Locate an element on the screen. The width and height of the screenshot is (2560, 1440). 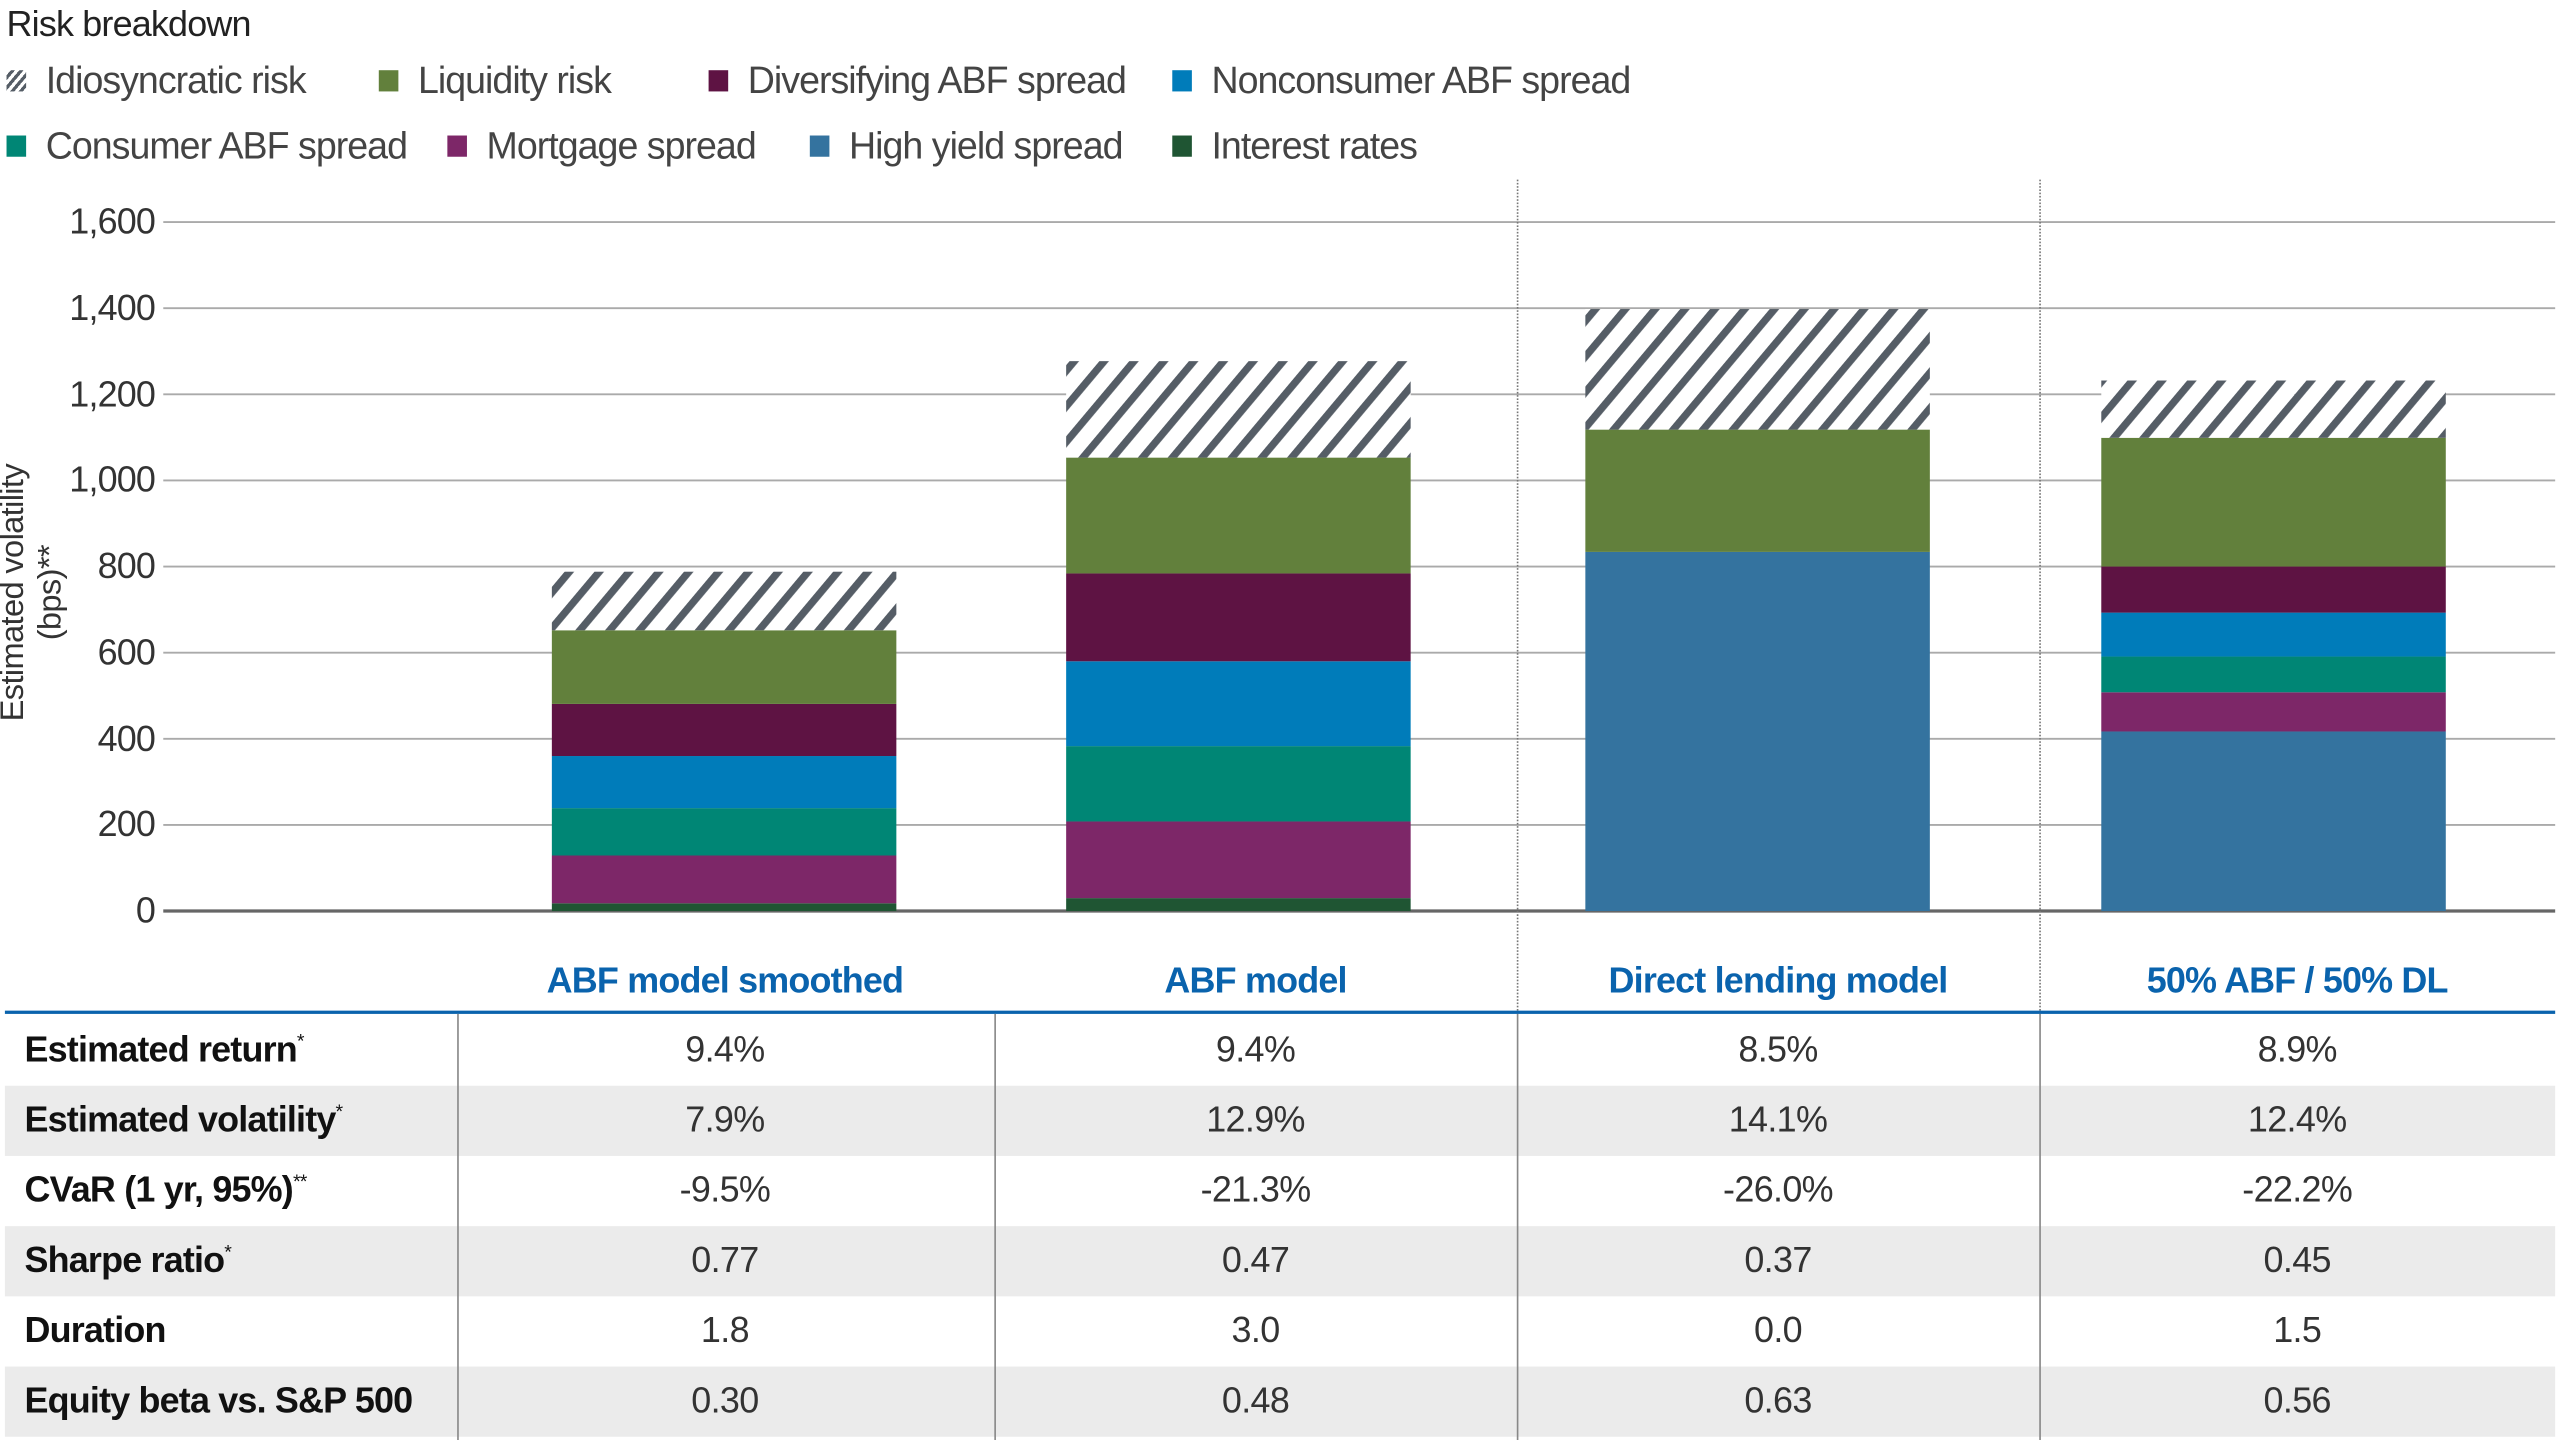
row-label-text: Estimated volatility is located at coordinates (180, 1119).